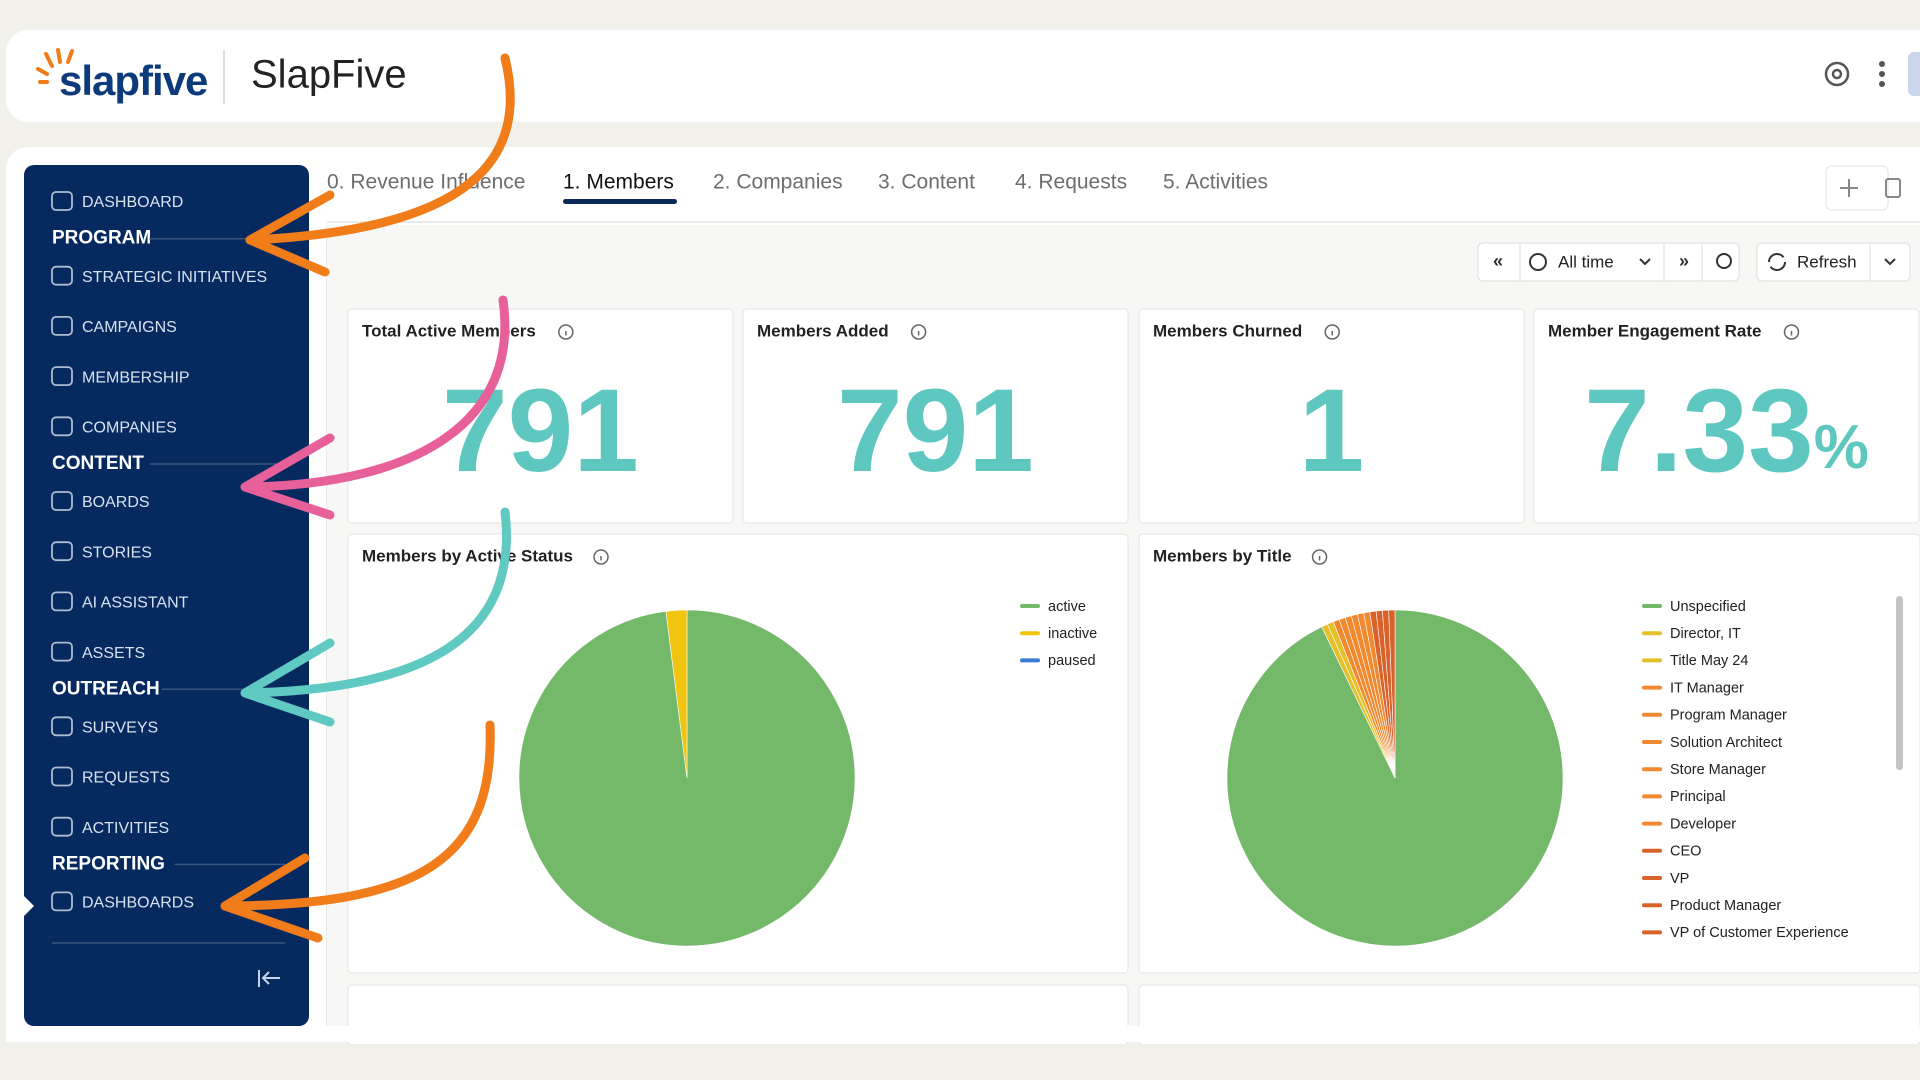 The width and height of the screenshot is (1920, 1080). What do you see at coordinates (618, 182) in the screenshot?
I see `tab: 1. Members` at bounding box center [618, 182].